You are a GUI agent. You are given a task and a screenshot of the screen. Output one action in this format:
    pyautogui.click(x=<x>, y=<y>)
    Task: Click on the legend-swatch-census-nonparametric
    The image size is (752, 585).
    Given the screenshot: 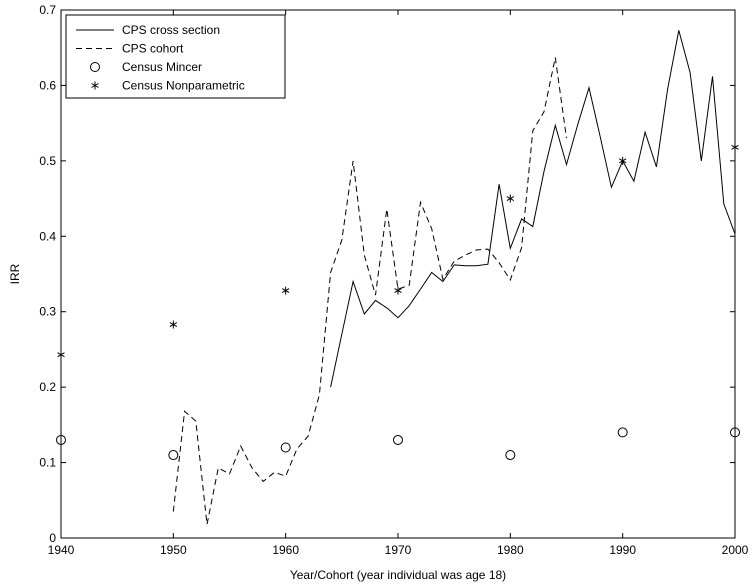 What is the action you would take?
    pyautogui.click(x=95, y=85)
    